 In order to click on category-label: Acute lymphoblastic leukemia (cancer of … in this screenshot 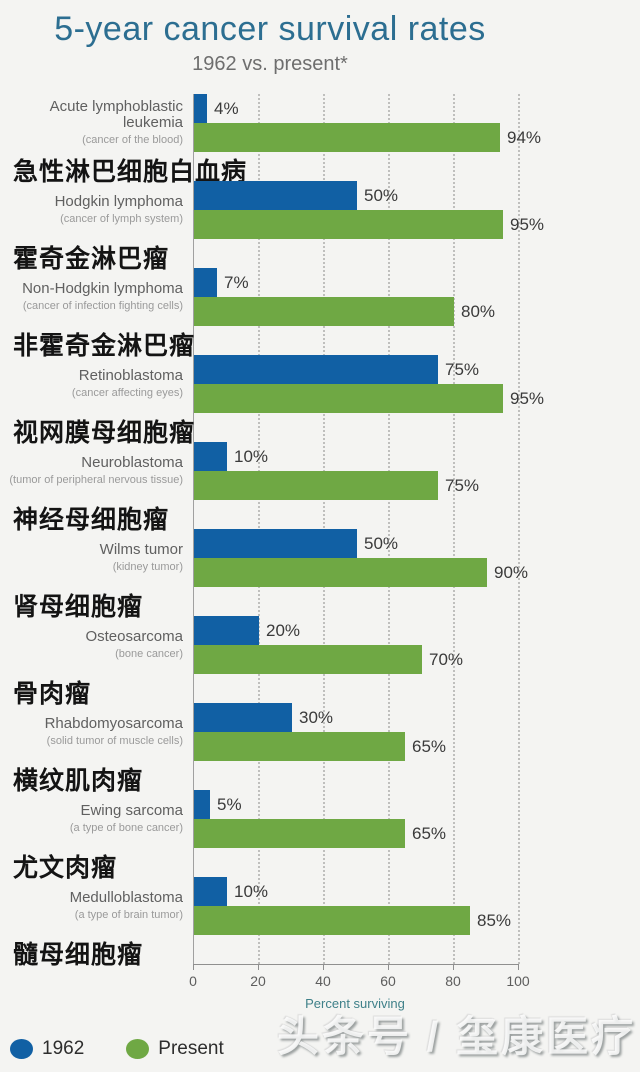, I will do `click(91, 123)`.